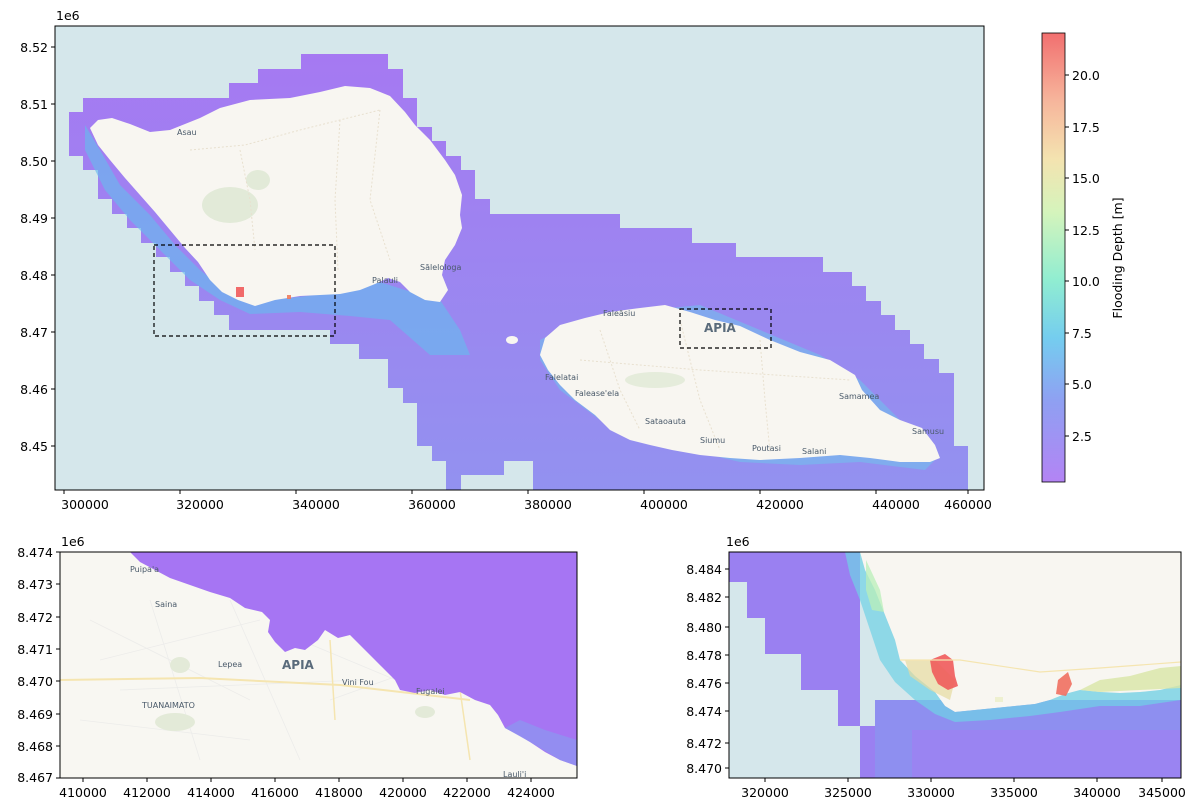 Image resolution: width=1189 pixels, height=812 pixels. What do you see at coordinates (512, 340) in the screenshot?
I see `islet` at bounding box center [512, 340].